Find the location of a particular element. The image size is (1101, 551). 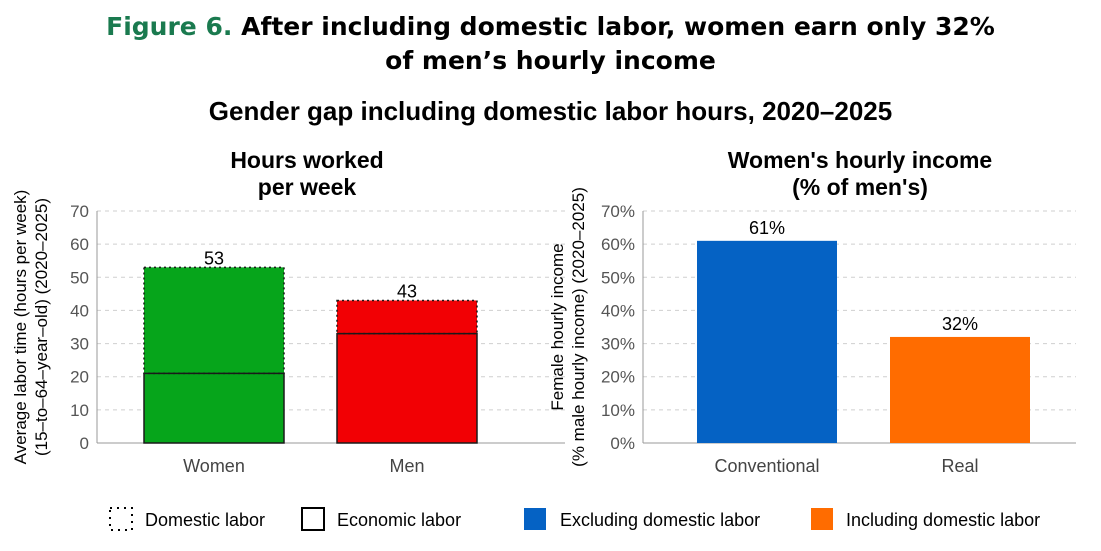

y-tick-label-left: 40 is located at coordinates (79, 310).